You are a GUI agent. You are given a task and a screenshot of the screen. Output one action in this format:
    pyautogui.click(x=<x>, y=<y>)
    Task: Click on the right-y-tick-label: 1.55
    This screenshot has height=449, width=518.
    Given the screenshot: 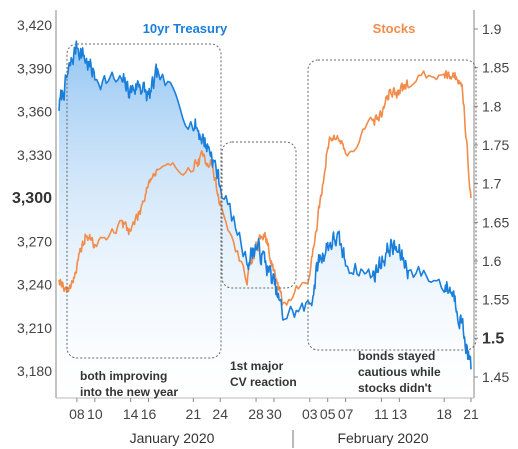 What is the action you would take?
    pyautogui.click(x=495, y=300)
    